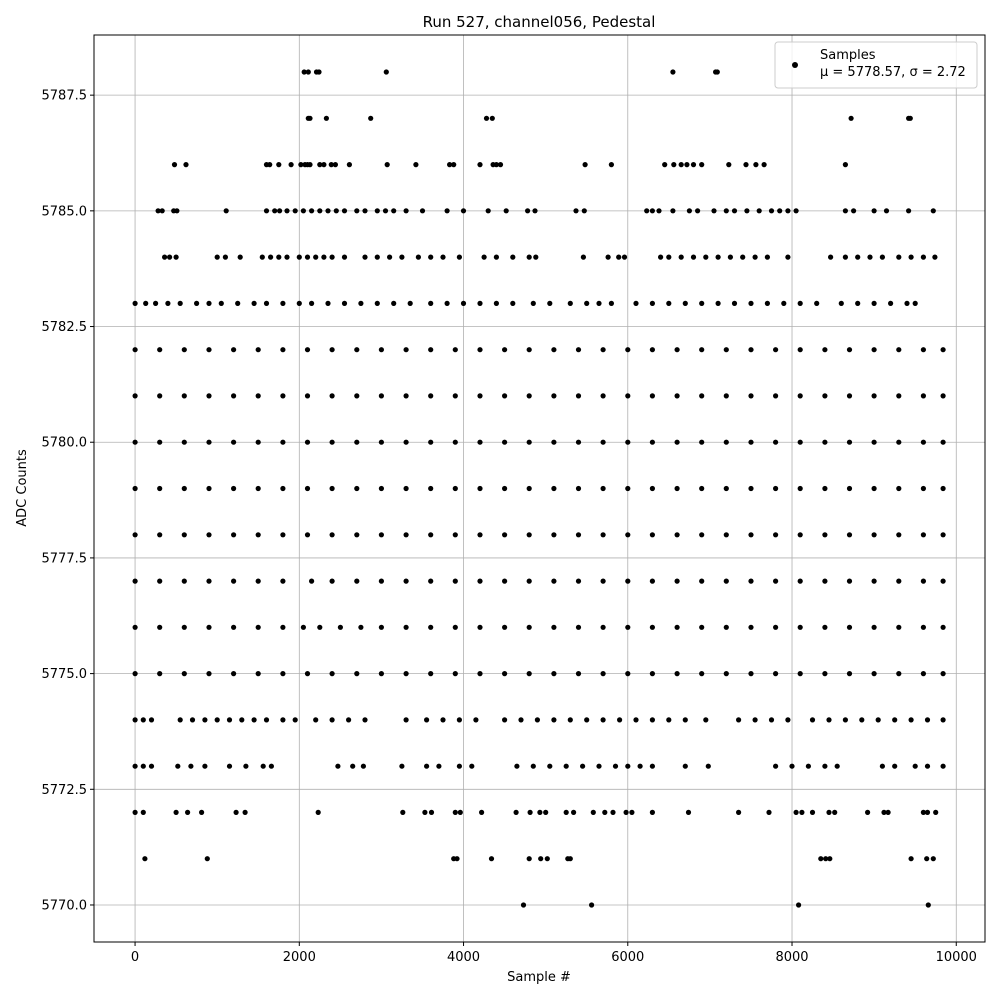  What do you see at coordinates (539, 22) in the screenshot?
I see `chart-title: Run 527, channel056, Pedestal` at bounding box center [539, 22].